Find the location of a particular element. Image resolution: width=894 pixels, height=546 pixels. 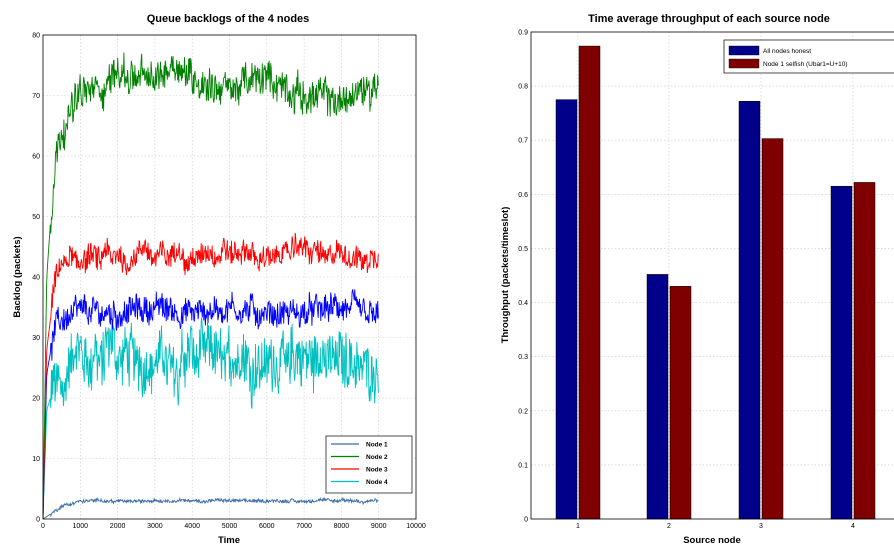

y-tick-label: 0.8 is located at coordinates (523, 87).